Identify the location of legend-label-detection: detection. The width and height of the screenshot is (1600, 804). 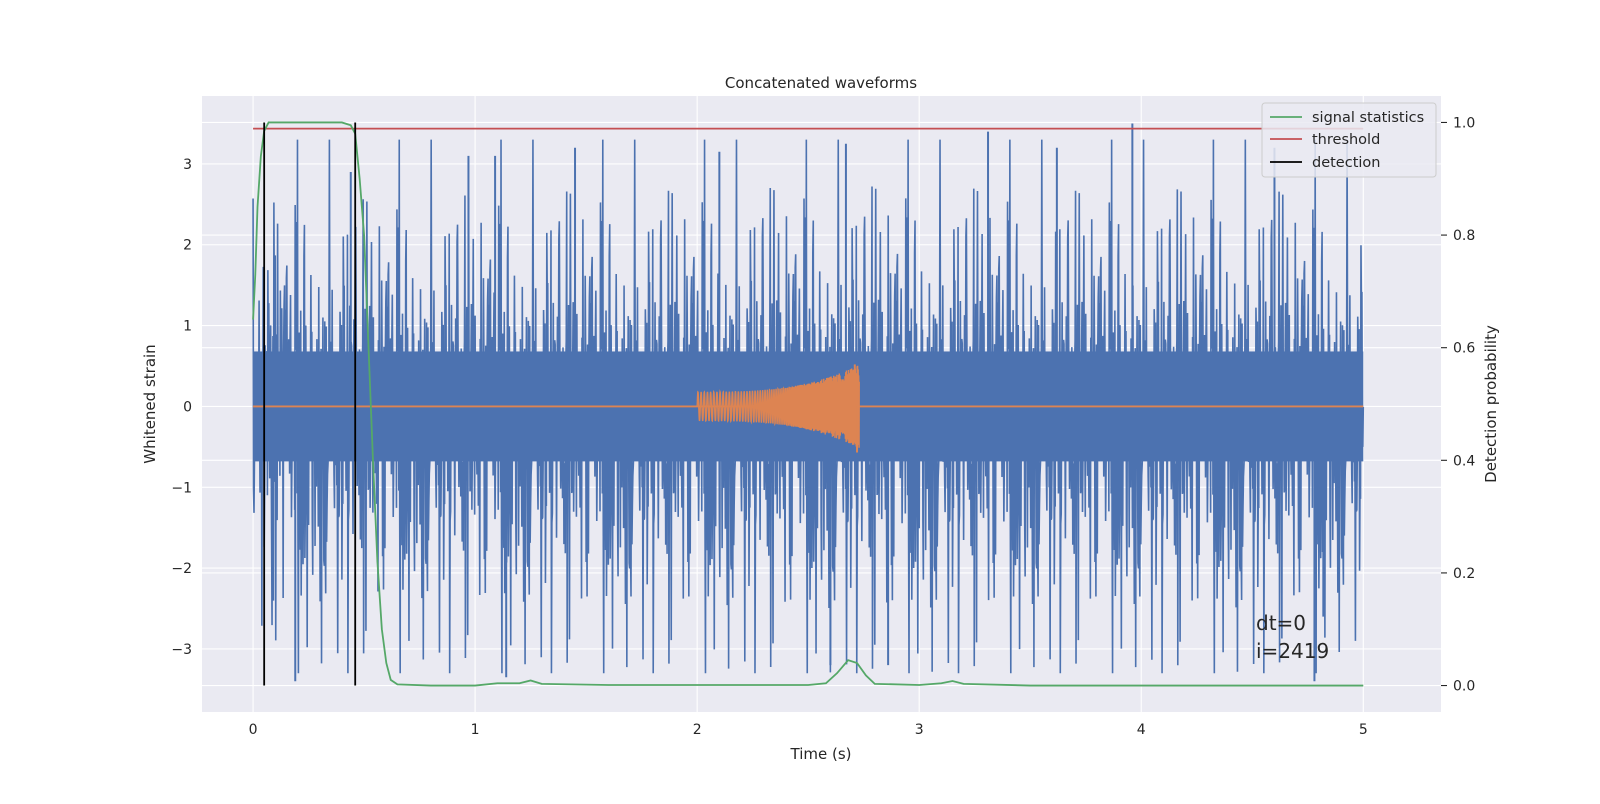
(1346, 163).